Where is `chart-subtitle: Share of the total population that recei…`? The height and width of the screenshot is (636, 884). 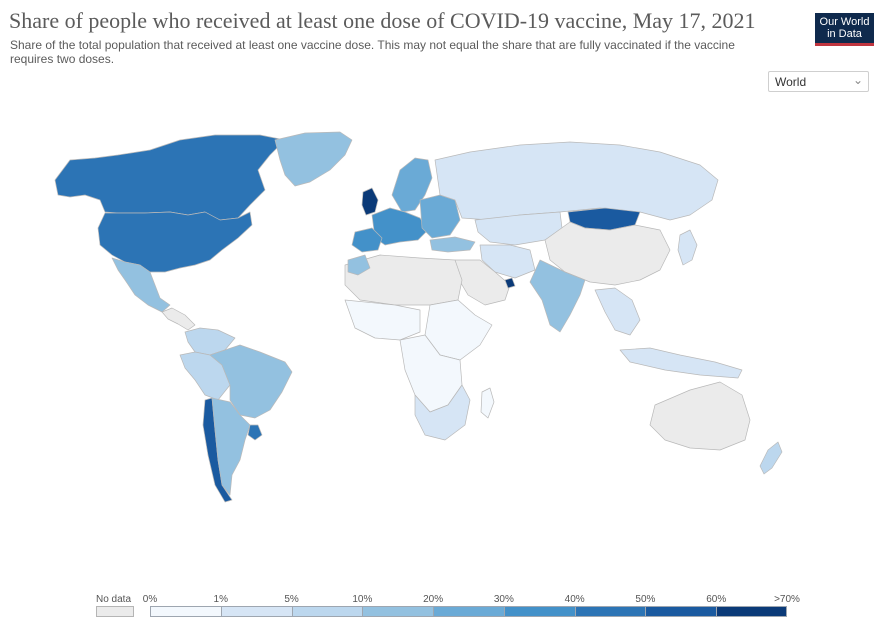 chart-subtitle: Share of the total population that recei… is located at coordinates (372, 52).